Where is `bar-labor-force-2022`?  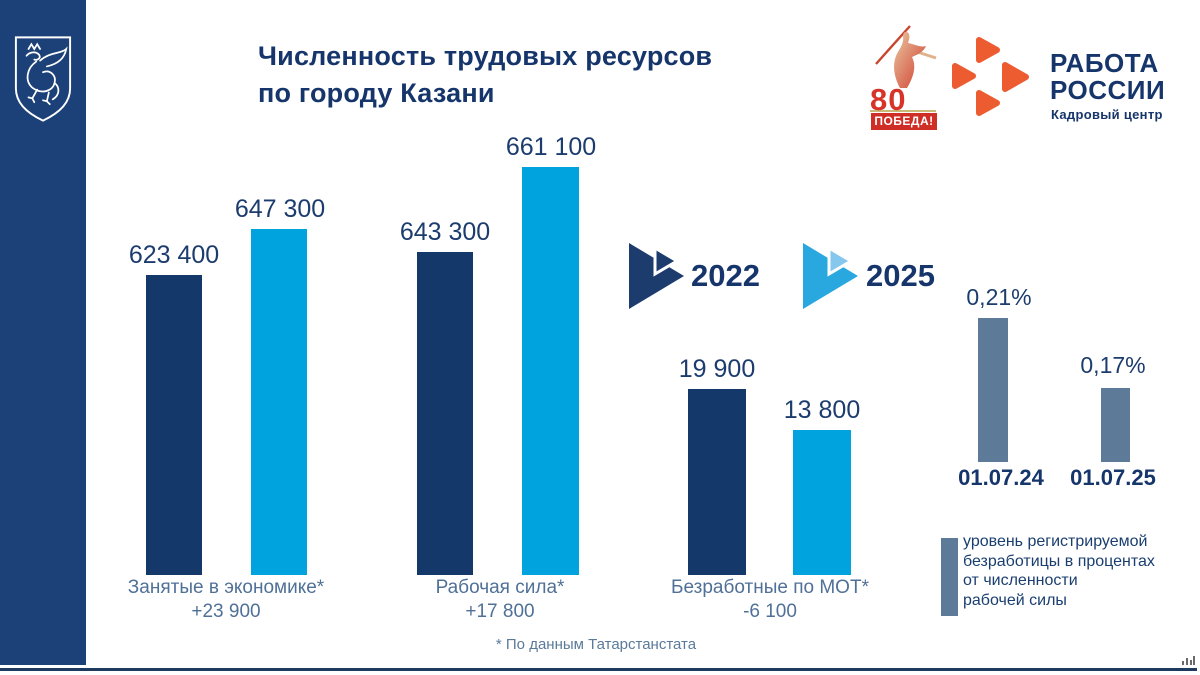
bar-labor-force-2022 is located at coordinates (445, 413).